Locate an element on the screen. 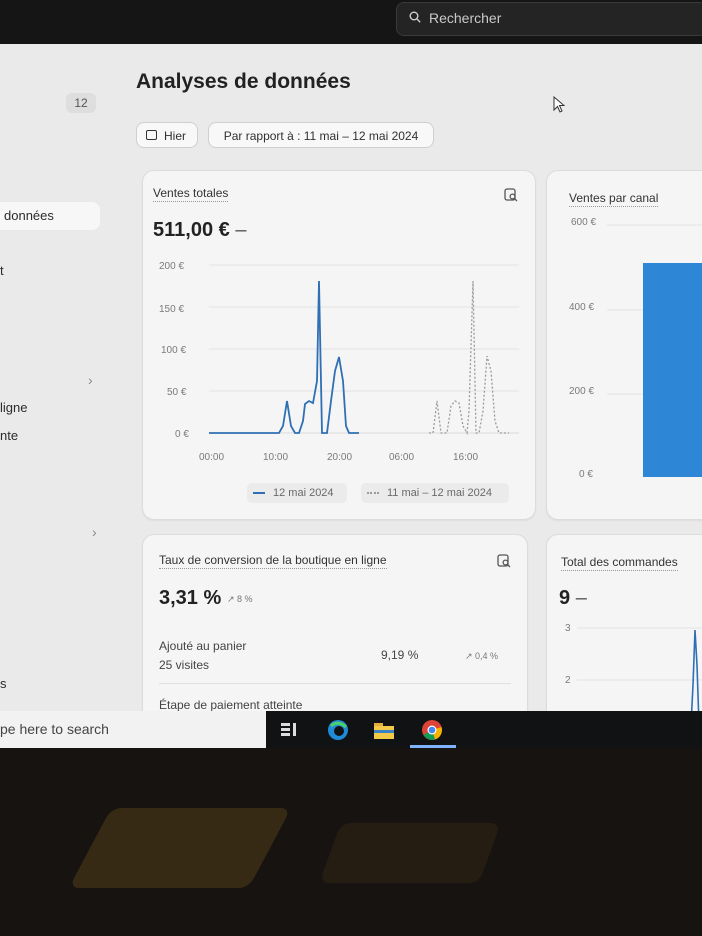  funnel-step-label: Ajouté au panier is located at coordinates (203, 646).